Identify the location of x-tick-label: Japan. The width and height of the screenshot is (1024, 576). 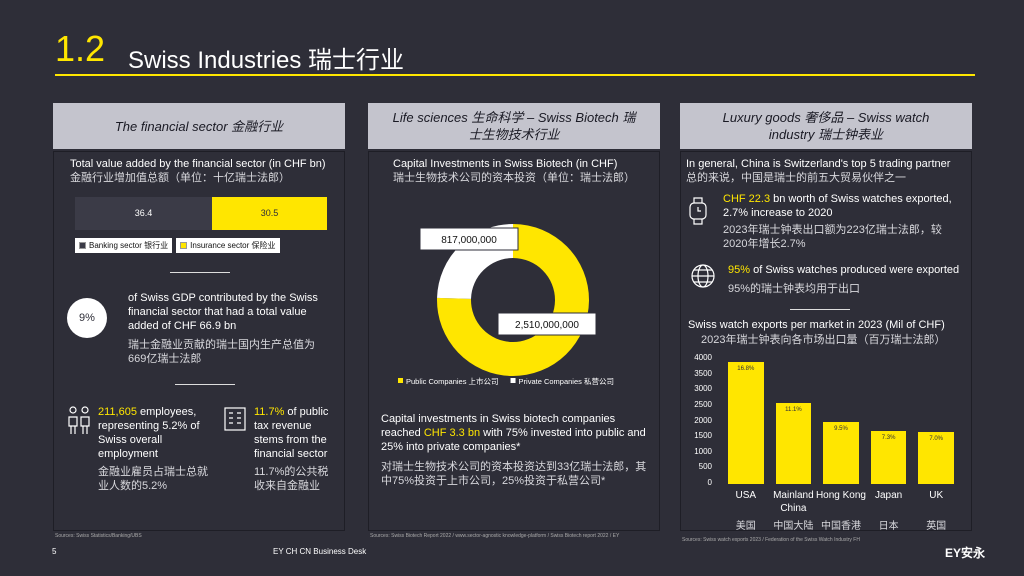
(888, 495).